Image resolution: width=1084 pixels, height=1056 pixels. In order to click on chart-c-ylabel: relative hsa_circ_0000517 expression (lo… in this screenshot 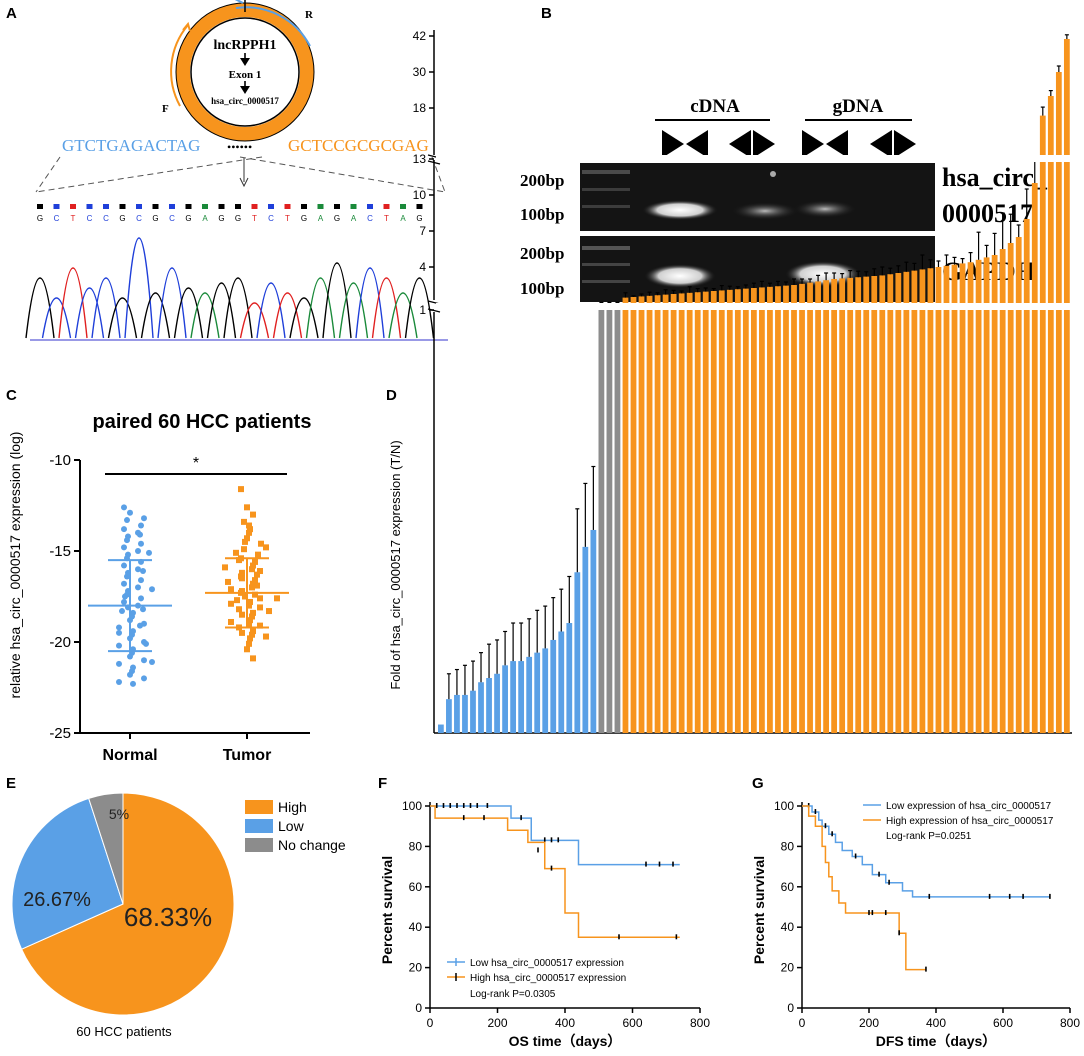, I will do `click(15, 565)`.